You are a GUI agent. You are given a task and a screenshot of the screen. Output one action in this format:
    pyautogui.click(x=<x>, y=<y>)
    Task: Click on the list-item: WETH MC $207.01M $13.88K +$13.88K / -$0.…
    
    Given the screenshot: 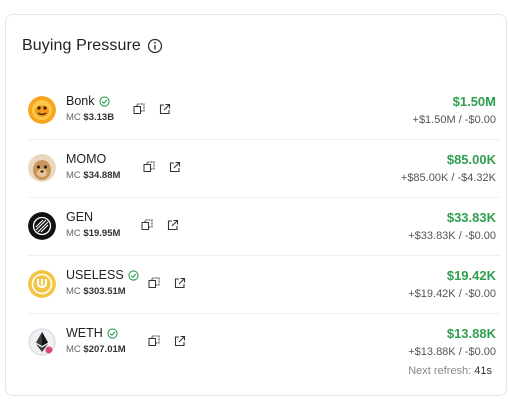 What is the action you would take?
    pyautogui.click(x=264, y=342)
    